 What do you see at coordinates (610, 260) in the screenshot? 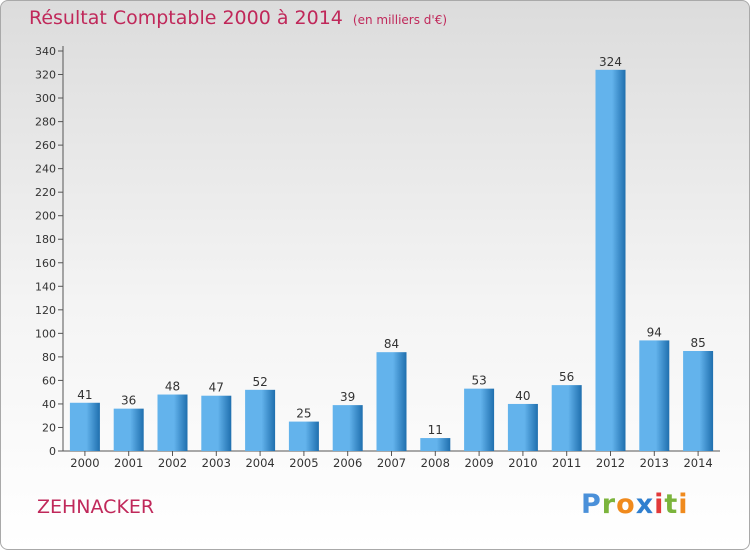
I see `bar-2012` at bounding box center [610, 260].